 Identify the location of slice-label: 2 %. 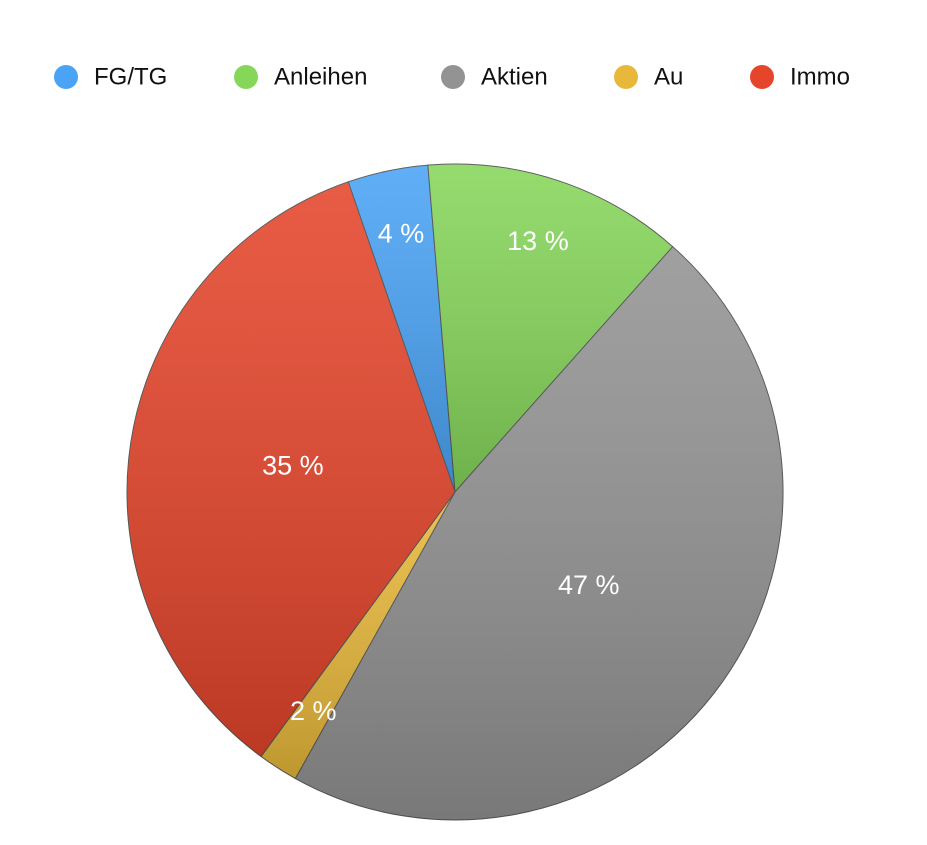
(313, 711).